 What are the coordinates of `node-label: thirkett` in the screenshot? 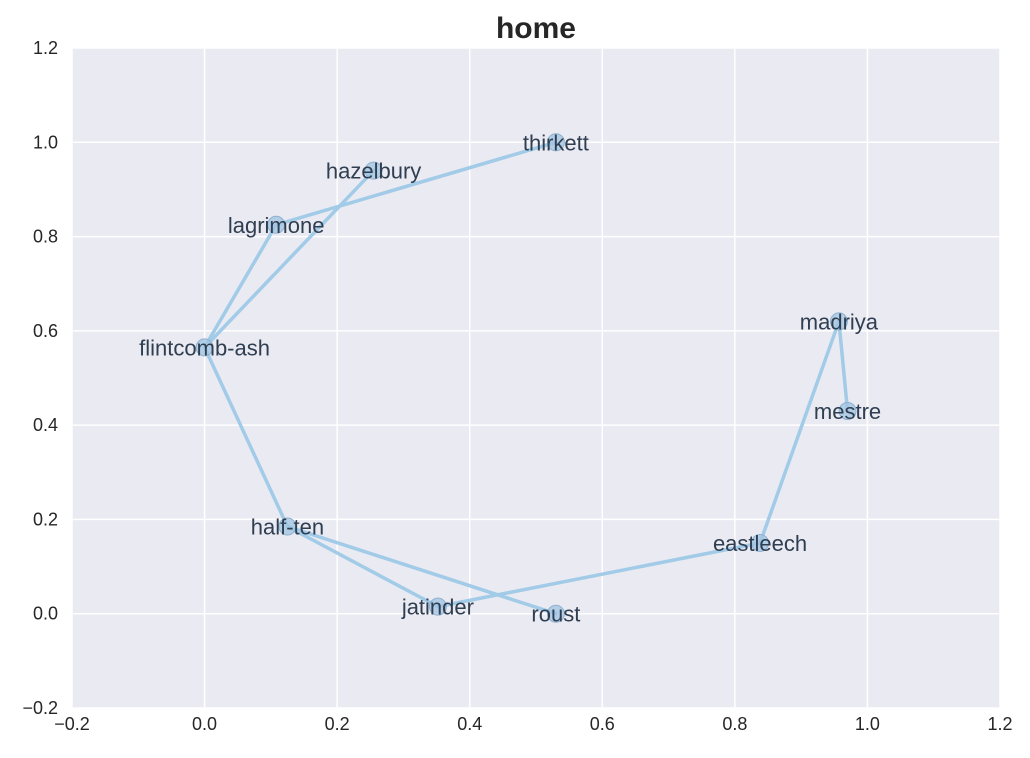 It's located at (556, 142).